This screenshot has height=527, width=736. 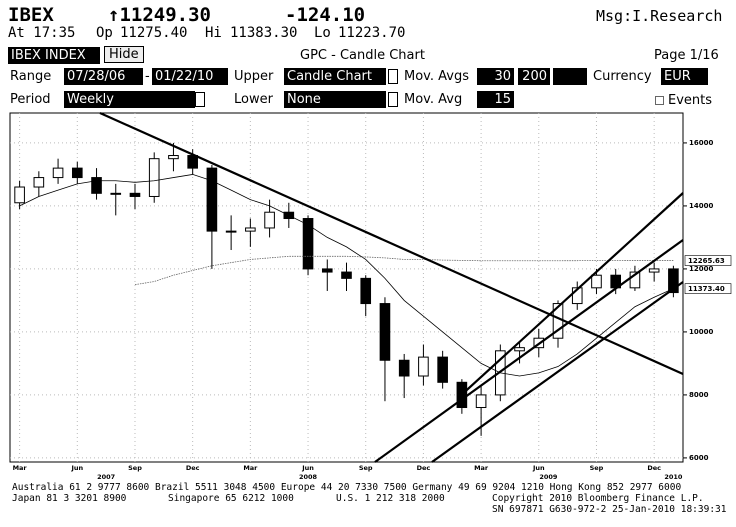 What do you see at coordinates (659, 100) in the screenshot?
I see `events-checkbox` at bounding box center [659, 100].